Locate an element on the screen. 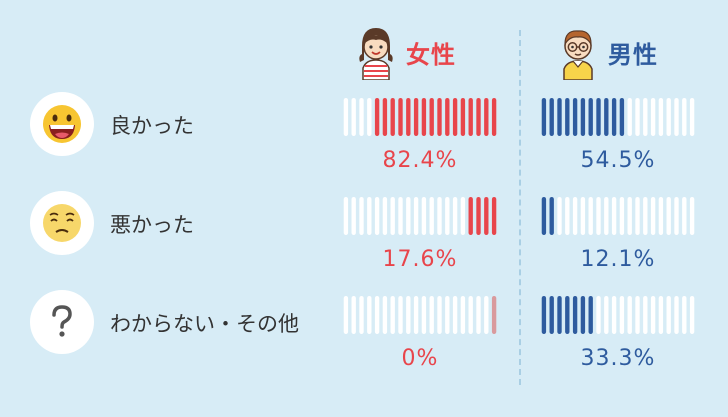  grinning-face-icon is located at coordinates (62, 124).